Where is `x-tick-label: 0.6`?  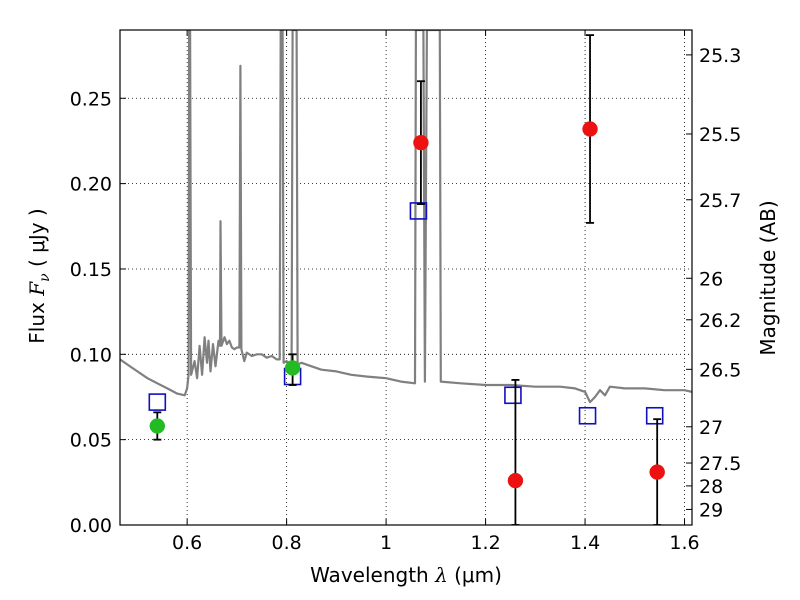 x-tick-label: 0.6 is located at coordinates (187, 543).